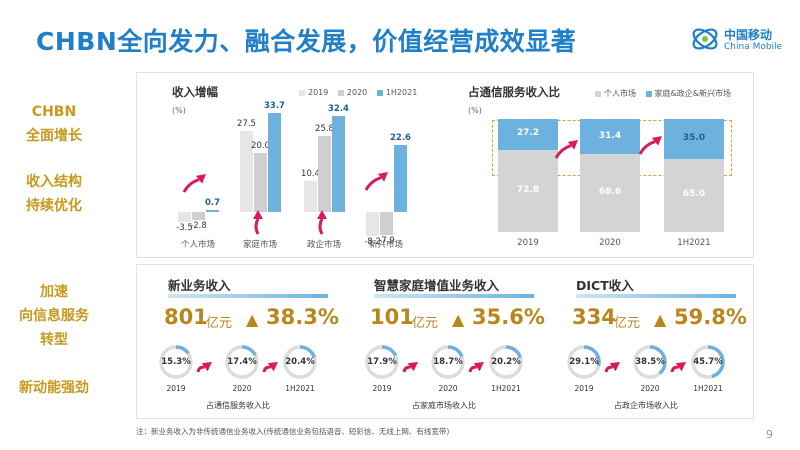 The image size is (800, 450). What do you see at coordinates (448, 388) in the screenshot?
I see `donut-year-label: 2020` at bounding box center [448, 388].